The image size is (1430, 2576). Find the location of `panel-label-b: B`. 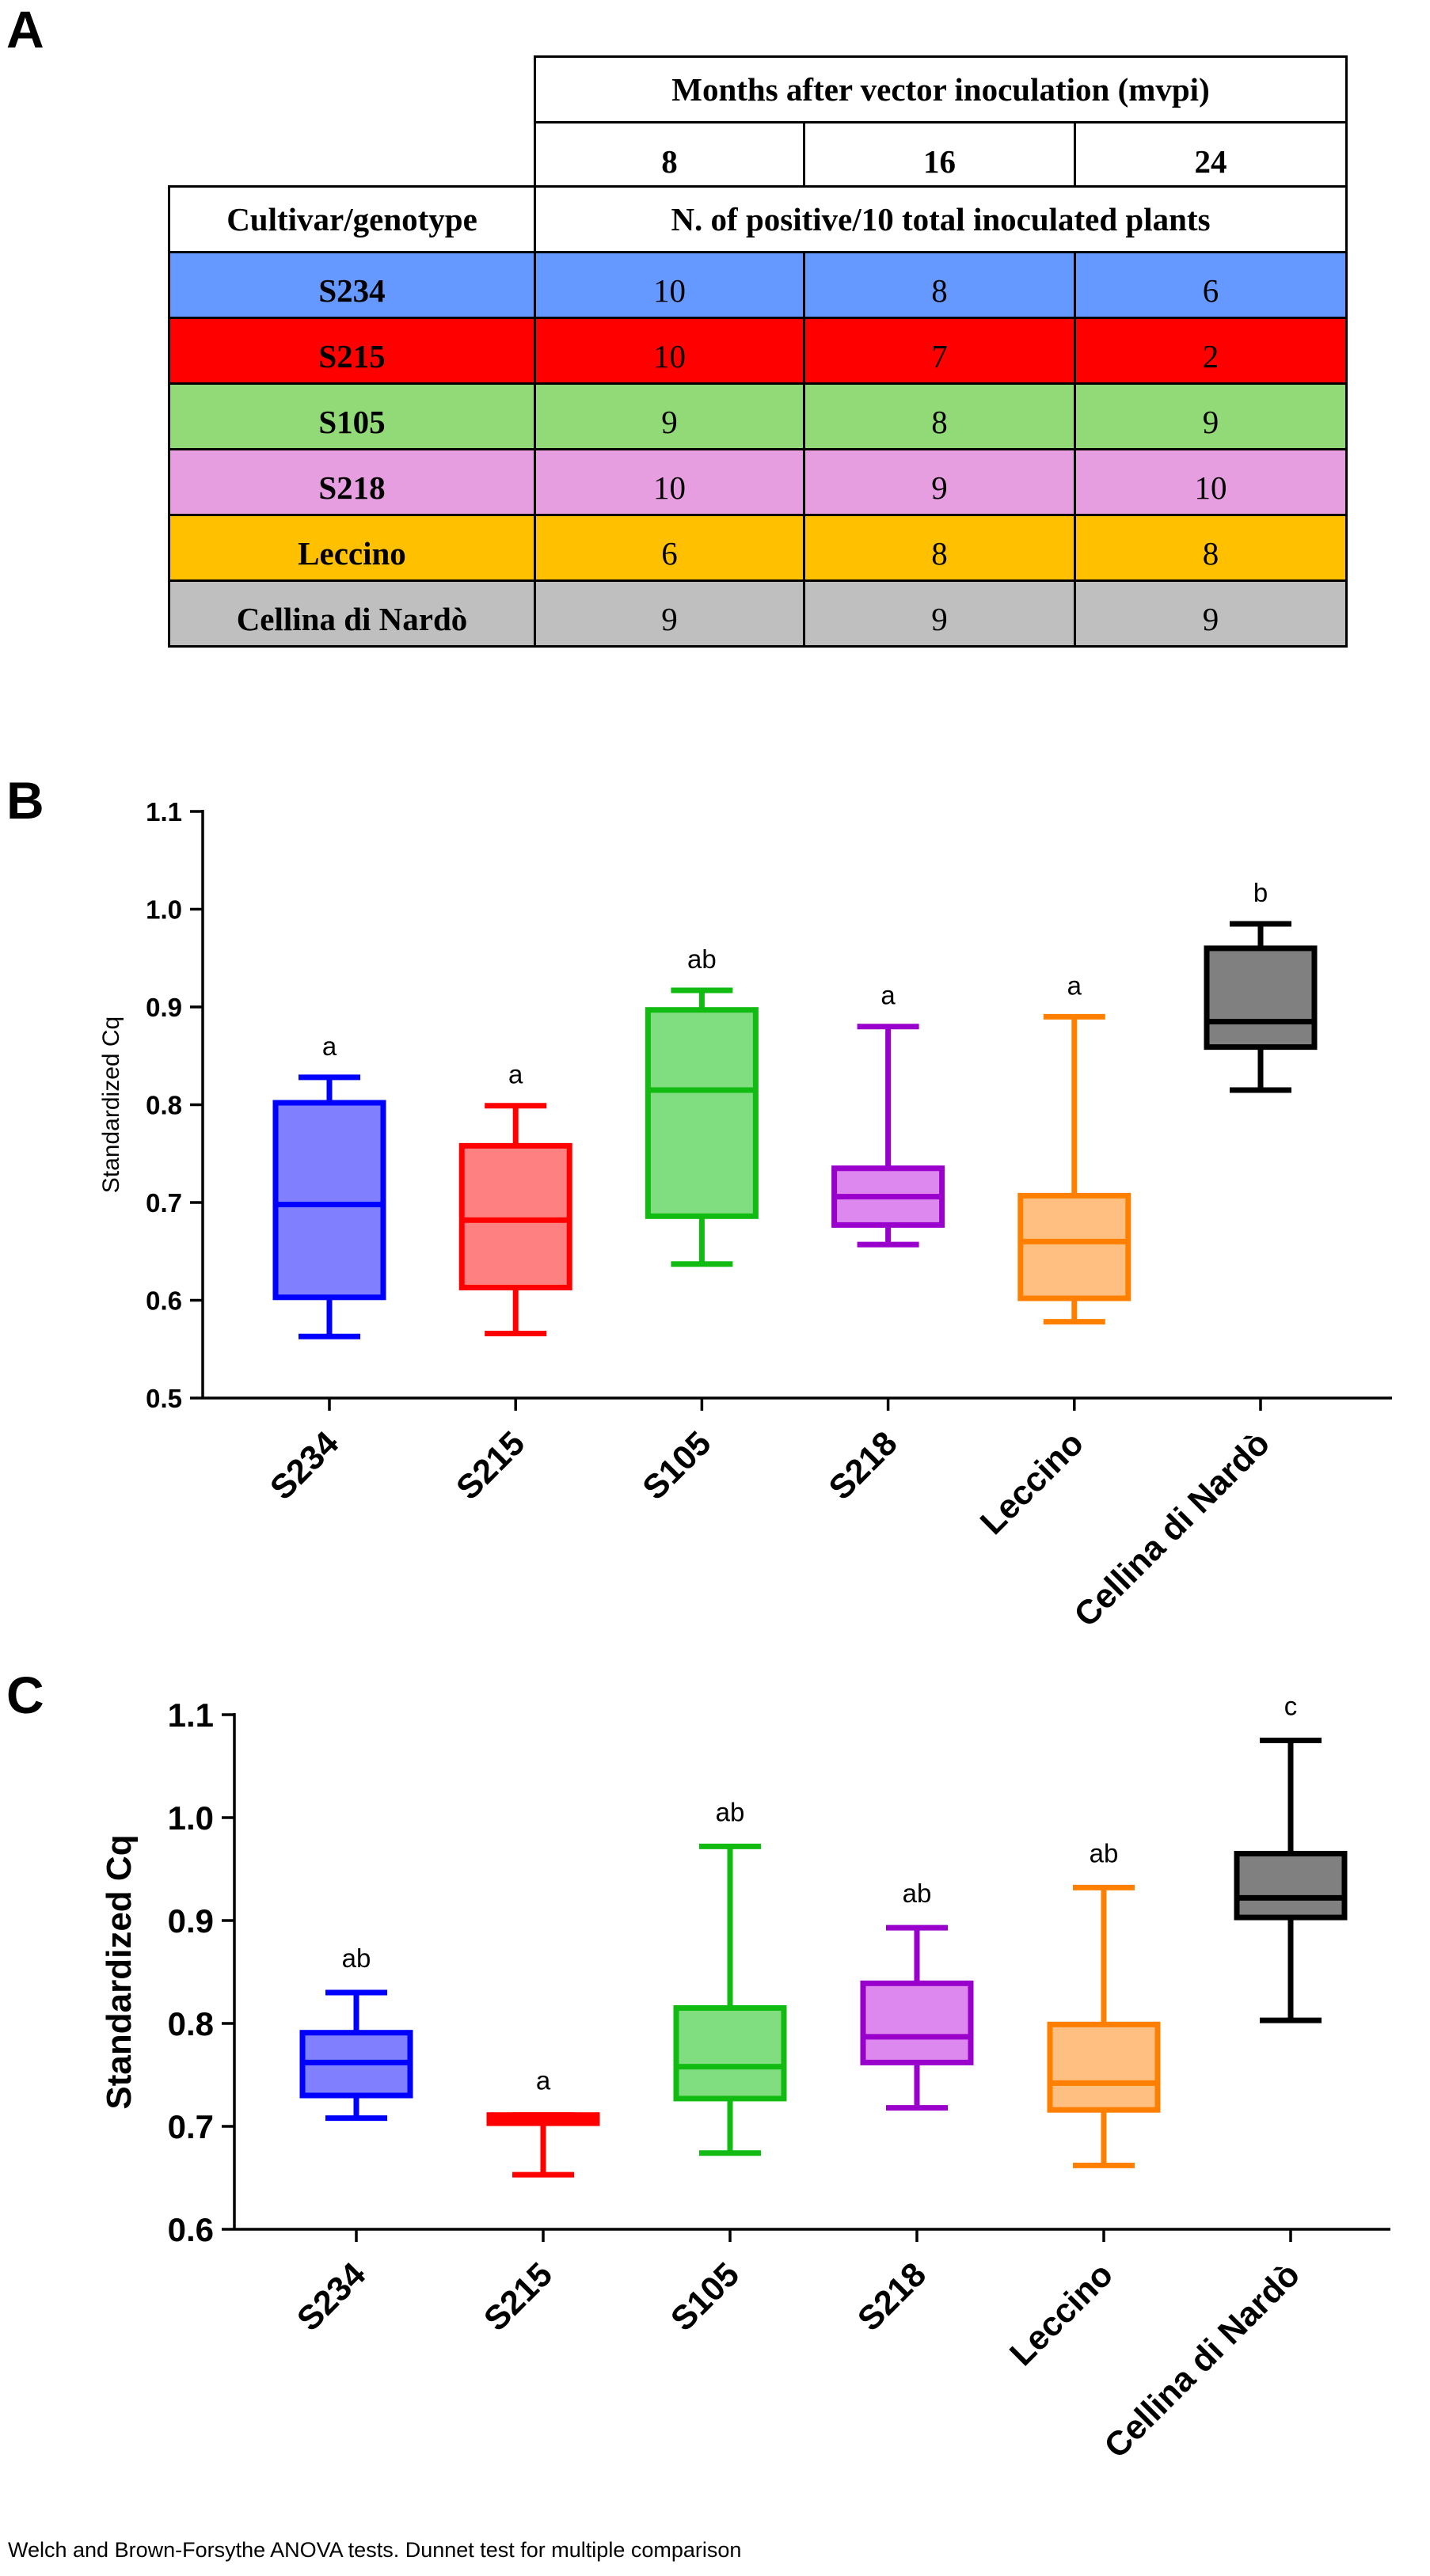

panel-label-b: B is located at coordinates (25, 800).